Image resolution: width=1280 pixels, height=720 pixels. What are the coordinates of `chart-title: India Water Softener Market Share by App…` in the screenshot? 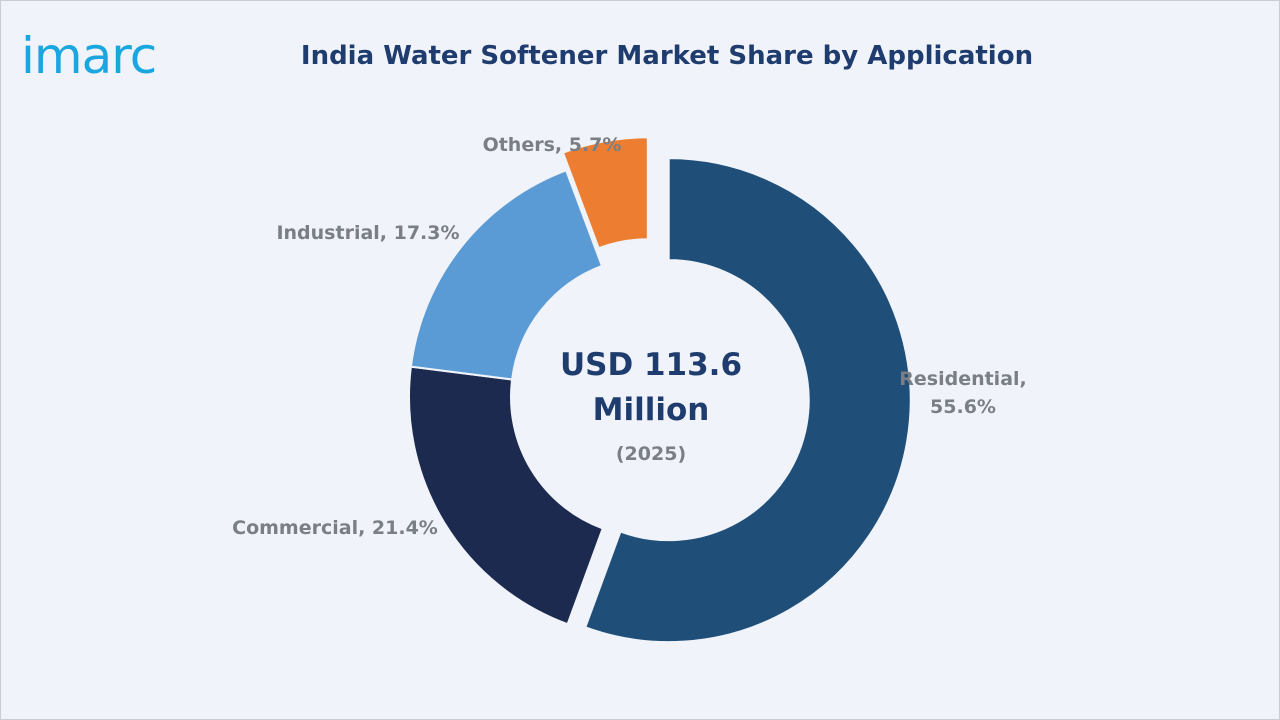 It's located at (667, 56).